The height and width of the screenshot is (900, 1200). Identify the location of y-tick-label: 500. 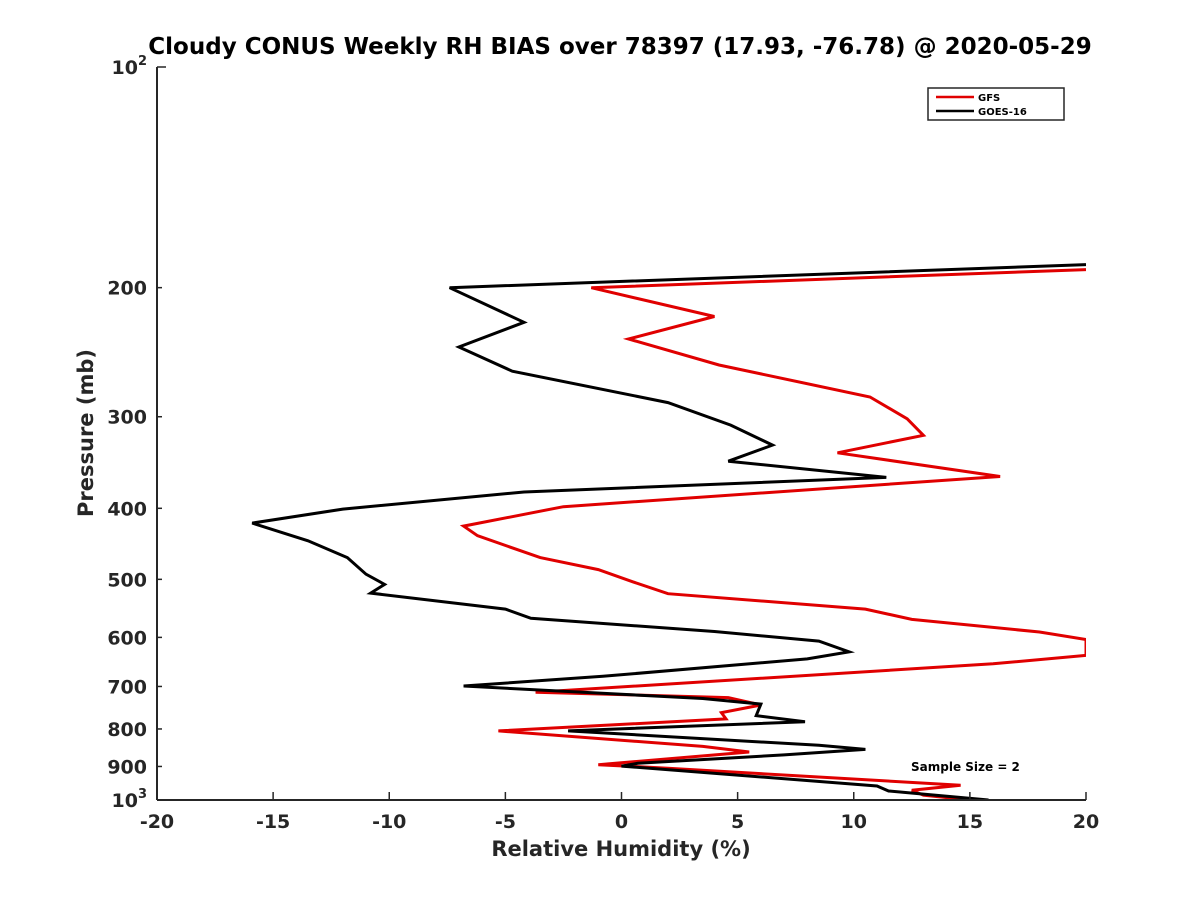
(127, 580).